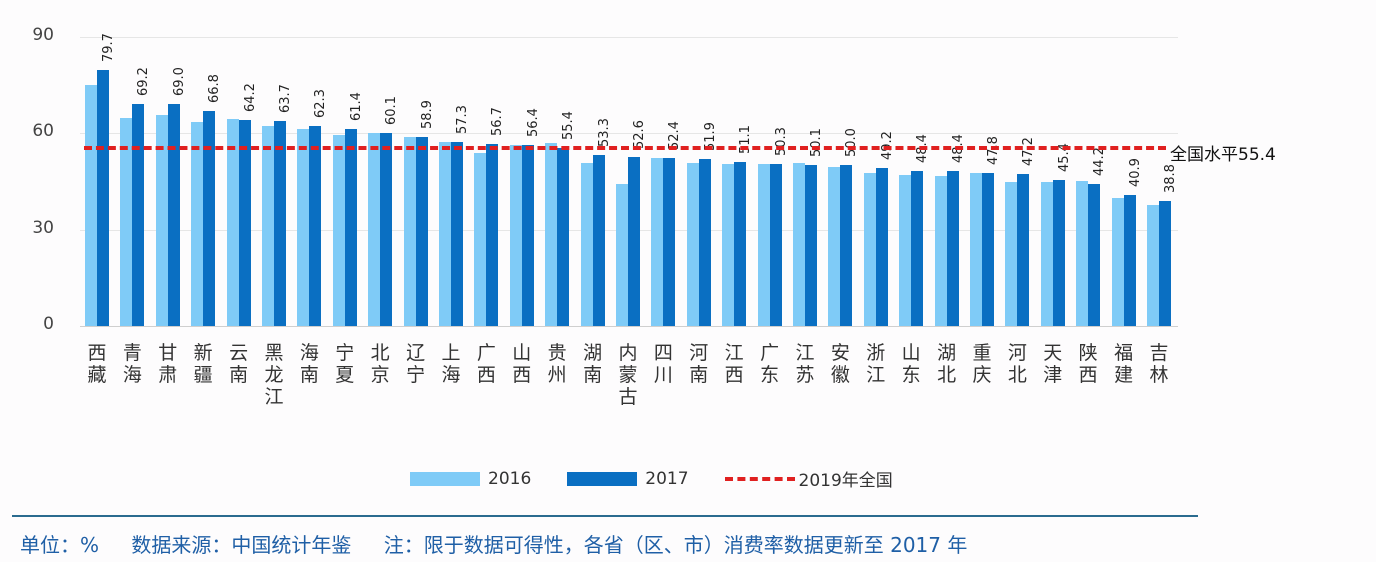 Image resolution: width=1376 pixels, height=562 pixels. What do you see at coordinates (108, 48) in the screenshot?
I see `value-label-2017: 79.7` at bounding box center [108, 48].